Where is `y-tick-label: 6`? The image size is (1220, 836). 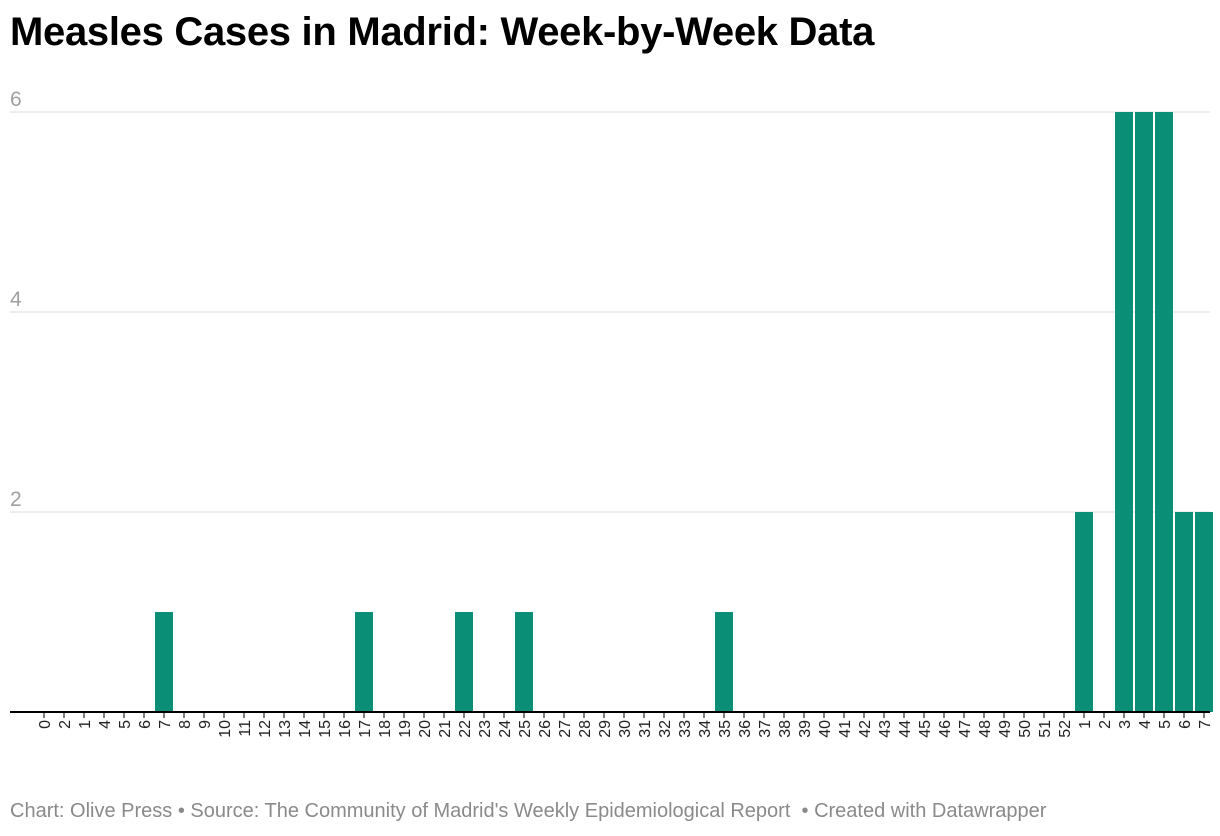
y-tick-label: 6 is located at coordinates (16, 99).